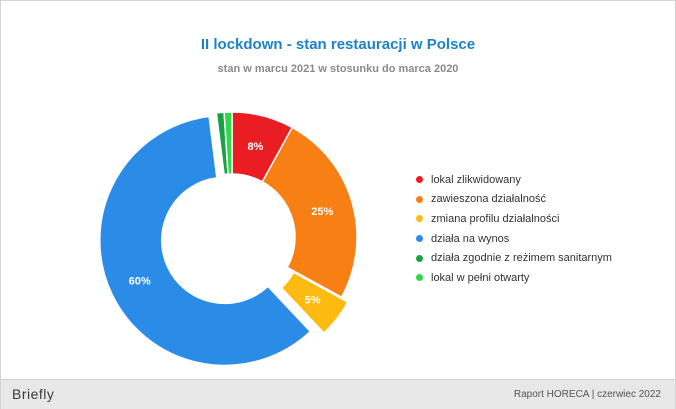  Describe the element at coordinates (488, 199) in the screenshot. I see `legend-label: zawieszona działalność` at that location.